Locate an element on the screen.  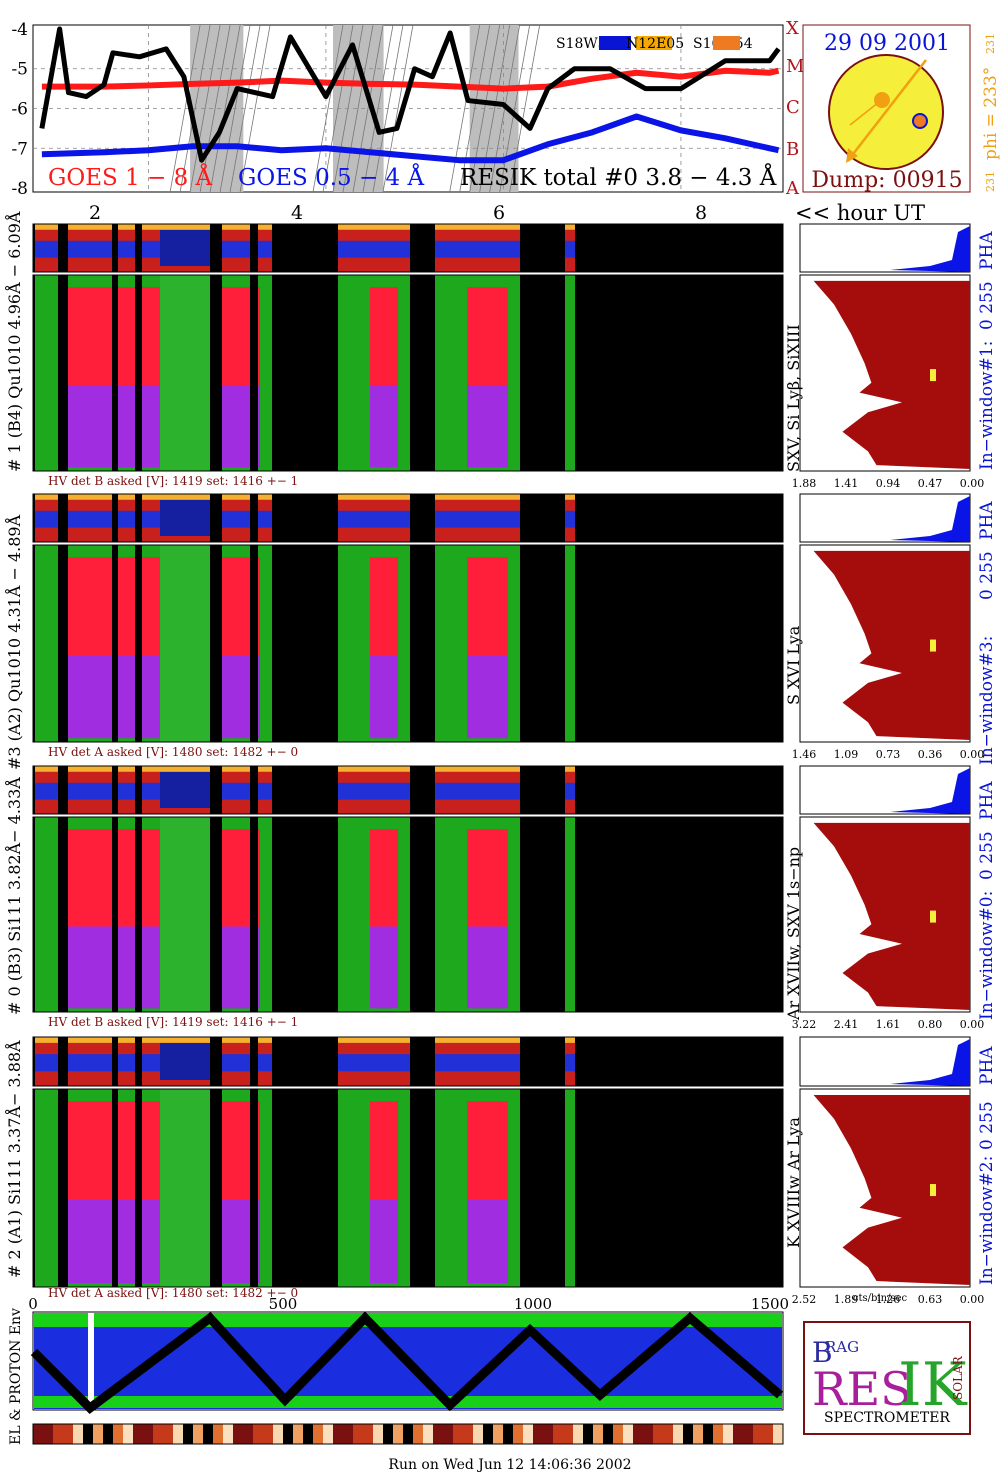
orbit-trace is located at coordinates (406, 1362).